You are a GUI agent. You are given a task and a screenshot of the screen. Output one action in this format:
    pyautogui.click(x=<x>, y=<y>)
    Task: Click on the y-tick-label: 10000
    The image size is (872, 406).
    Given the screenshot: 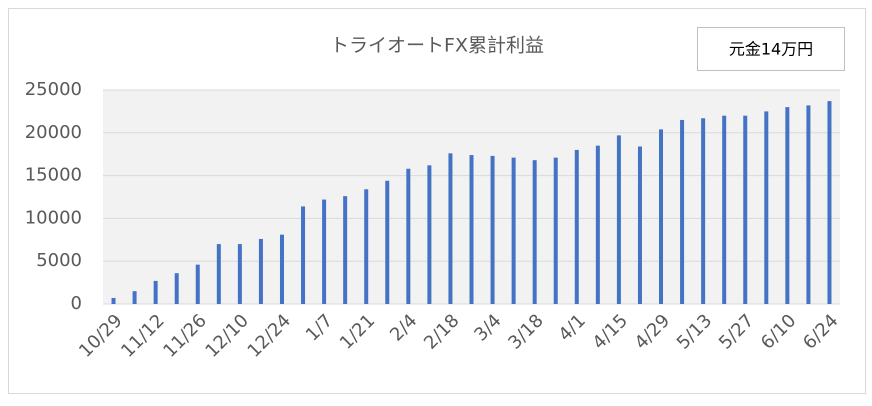 What is the action you would take?
    pyautogui.click(x=53, y=217)
    